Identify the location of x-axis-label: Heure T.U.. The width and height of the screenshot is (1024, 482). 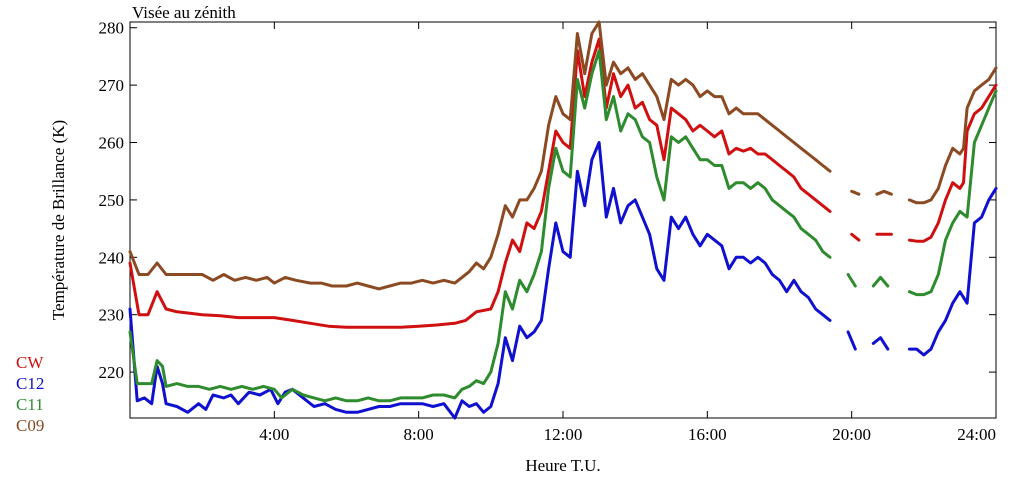
(562, 465).